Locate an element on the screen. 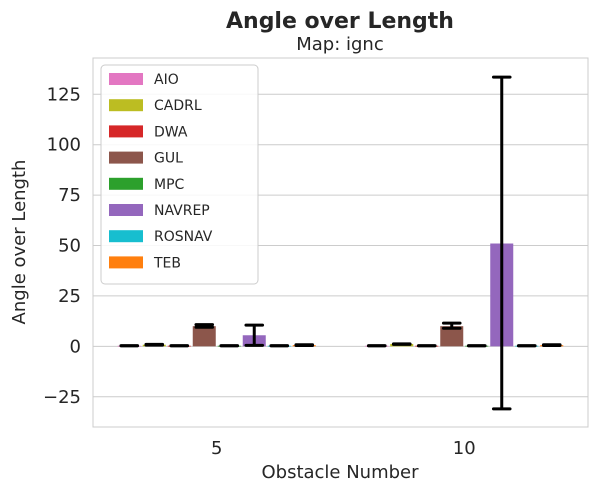  legend-swatch-mpc is located at coordinates (126, 183).